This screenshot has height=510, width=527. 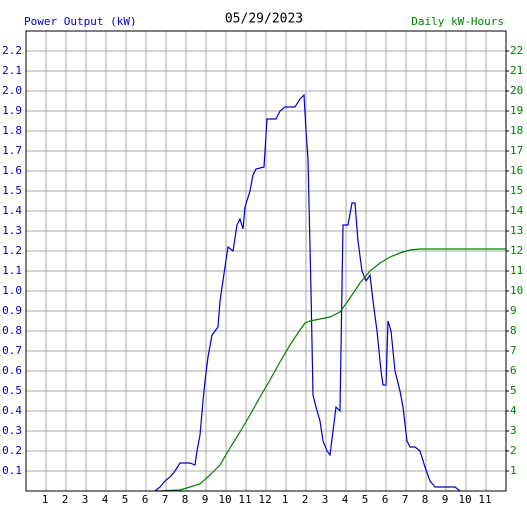 What do you see at coordinates (12, 450) in the screenshot?
I see `y-tick-label: 0.2` at bounding box center [12, 450].